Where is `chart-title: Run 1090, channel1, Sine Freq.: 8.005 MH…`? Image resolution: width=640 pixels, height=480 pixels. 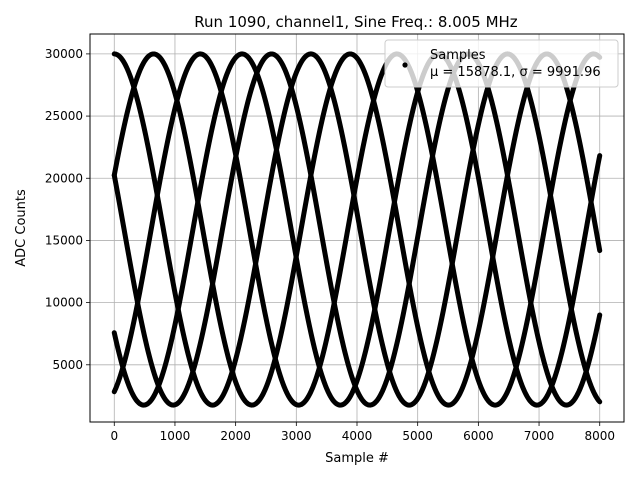 chart-title: Run 1090, channel1, Sine Freq.: 8.005 MH… is located at coordinates (356, 22).